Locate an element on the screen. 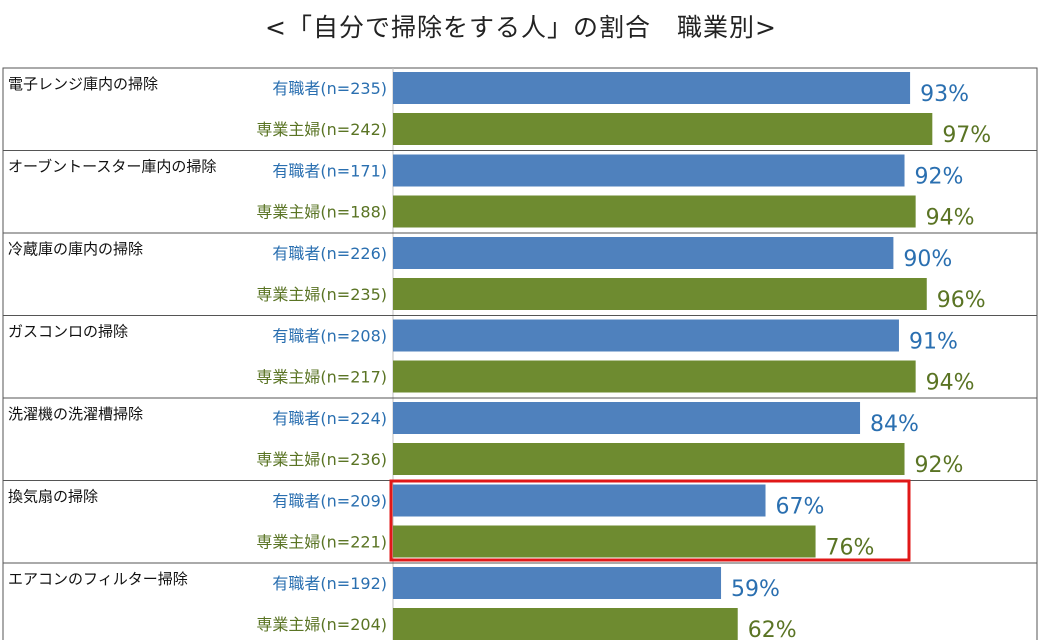 The height and width of the screenshot is (640, 1042). category-label: 換気扇の掃除 is located at coordinates (53, 497).